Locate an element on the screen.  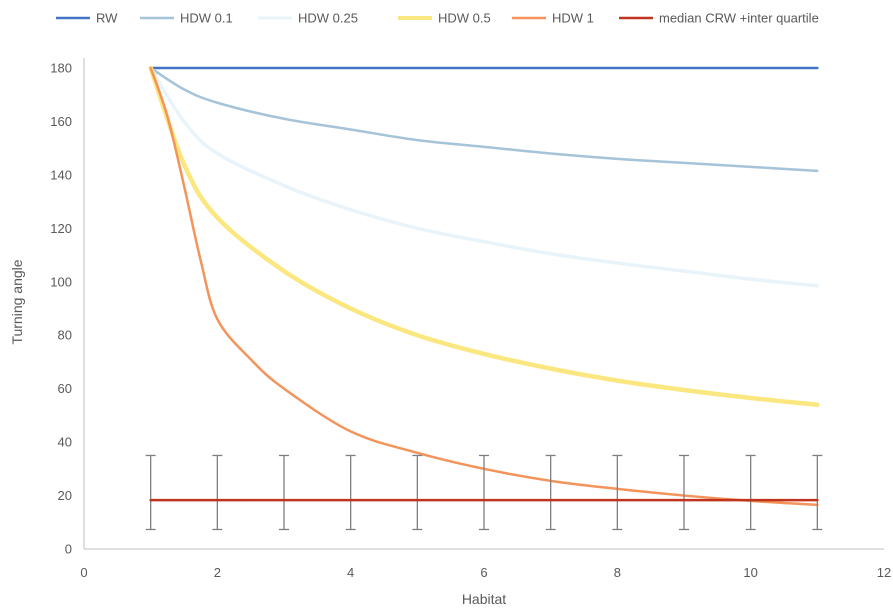
legend-item-median-crw-inter-quartile: median CRW +inter quartile is located at coordinates (719, 18).